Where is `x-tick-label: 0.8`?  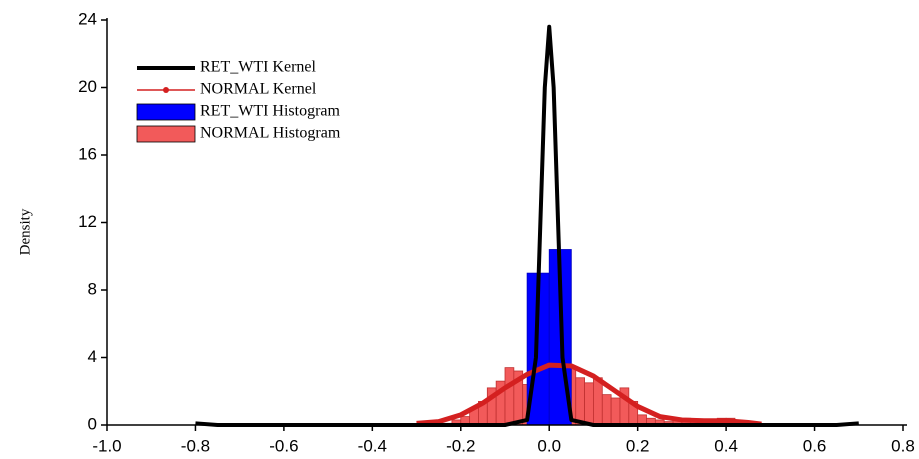
x-tick-label: 0.8 is located at coordinates (903, 445).